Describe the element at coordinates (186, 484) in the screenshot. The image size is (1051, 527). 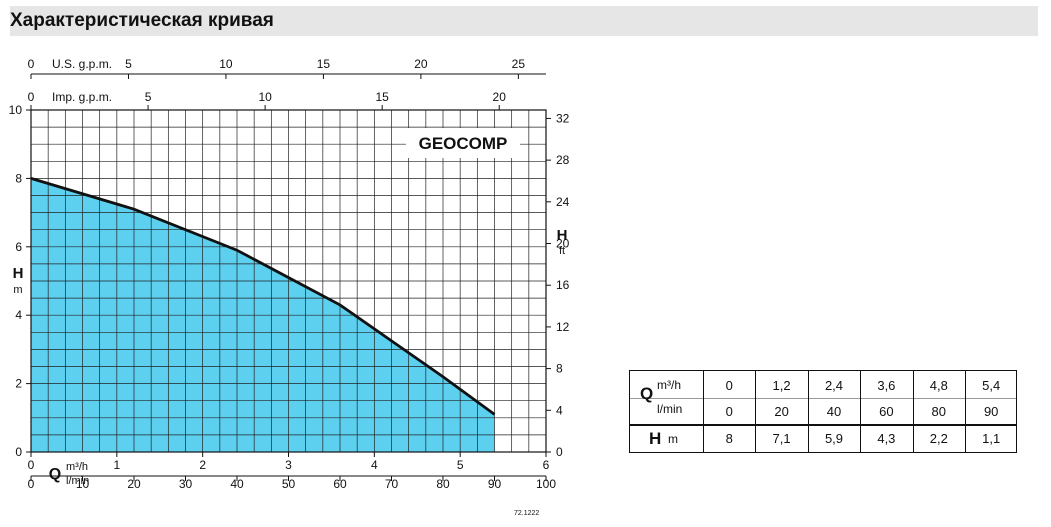
I see `x-tick-label-lmin: 30` at that location.